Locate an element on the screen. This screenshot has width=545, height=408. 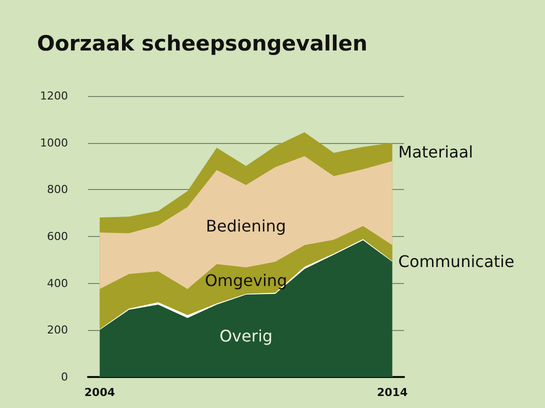
y-tick-label: 0 is located at coordinates (64, 377).